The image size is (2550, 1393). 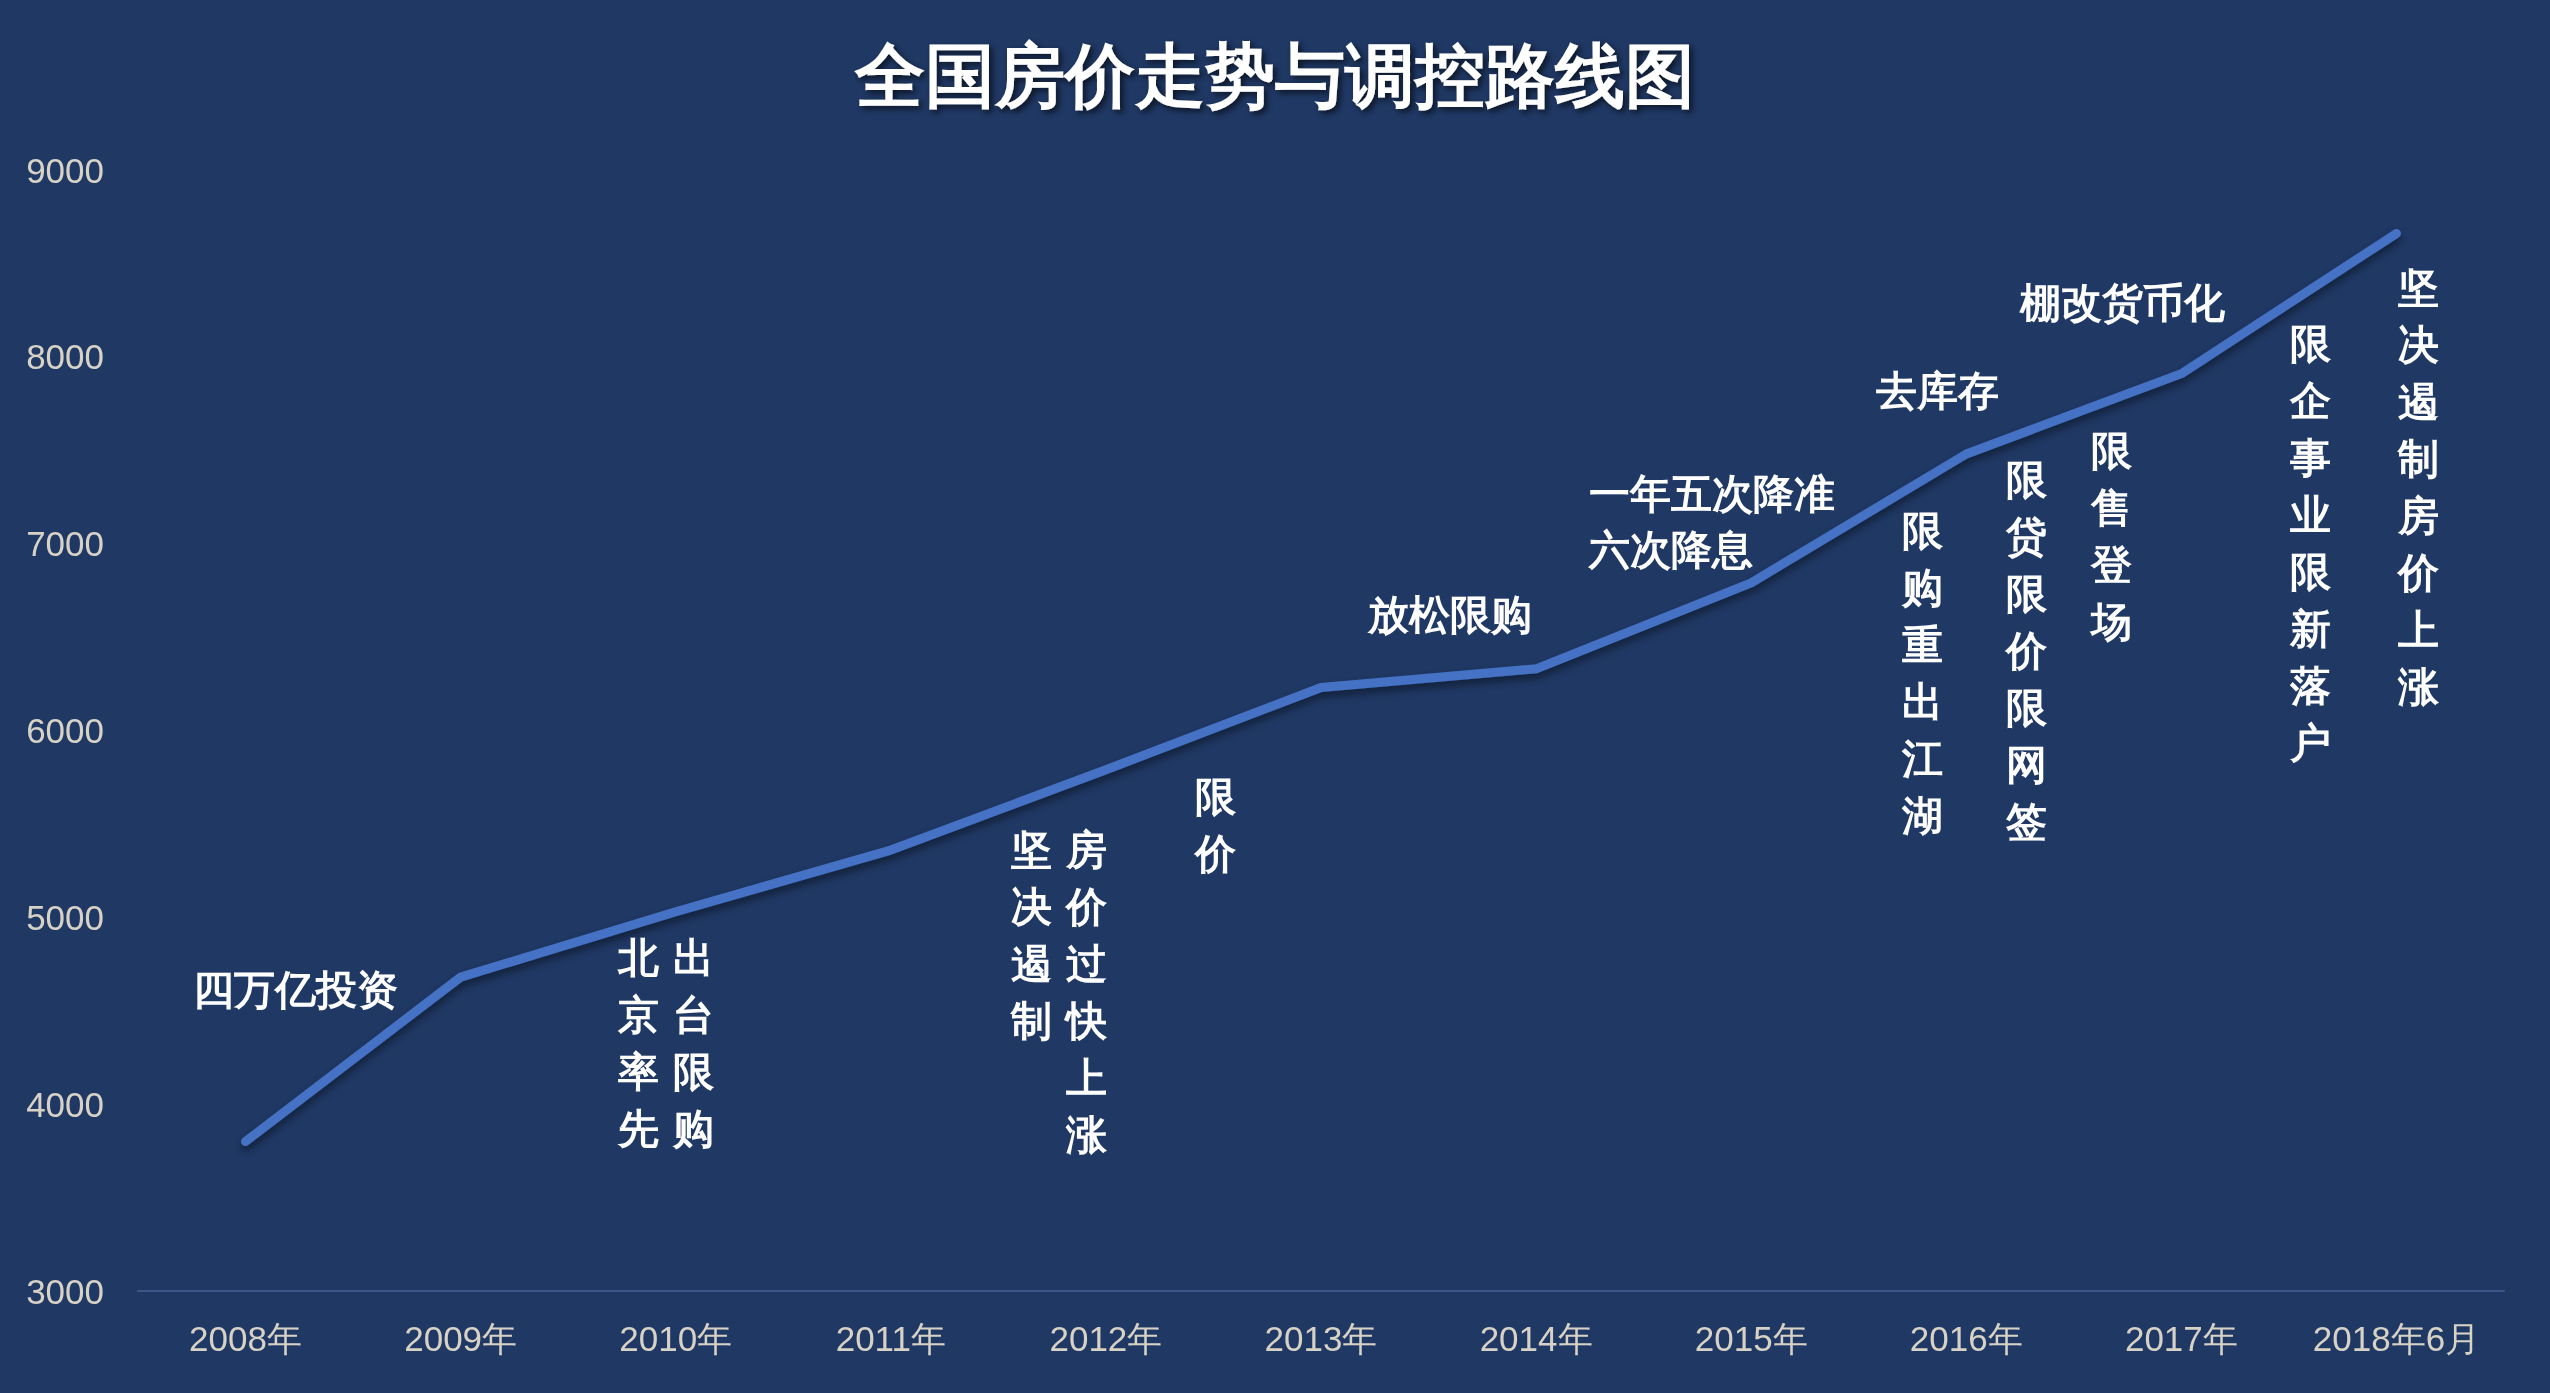 What do you see at coordinates (2310, 544) in the screenshot?
I see `annotation: 限企事业限新落户` at bounding box center [2310, 544].